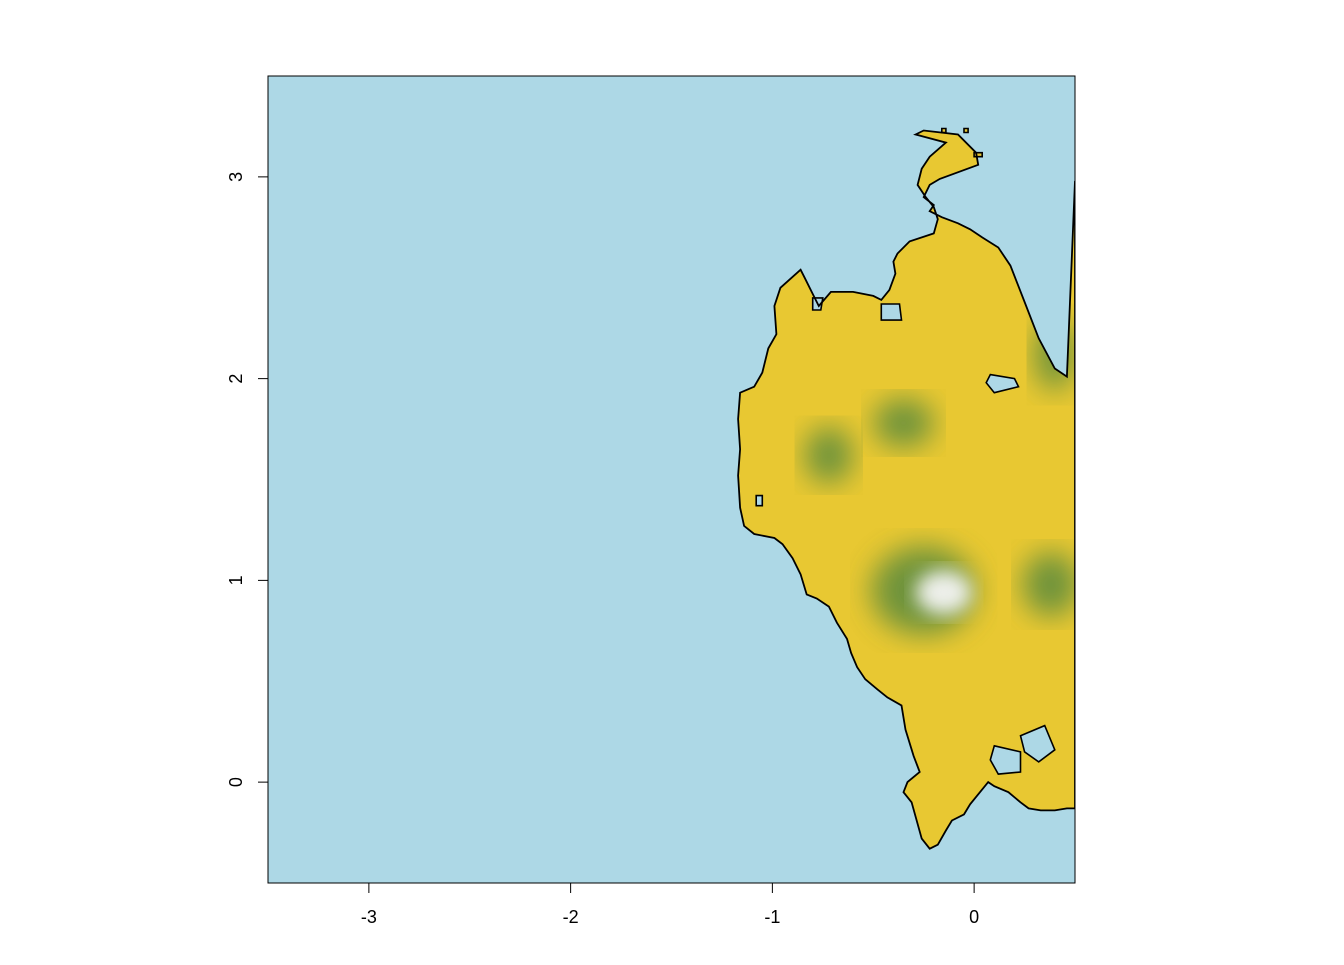  What do you see at coordinates (236, 782) in the screenshot?
I see `y-tick-label: 0` at bounding box center [236, 782].